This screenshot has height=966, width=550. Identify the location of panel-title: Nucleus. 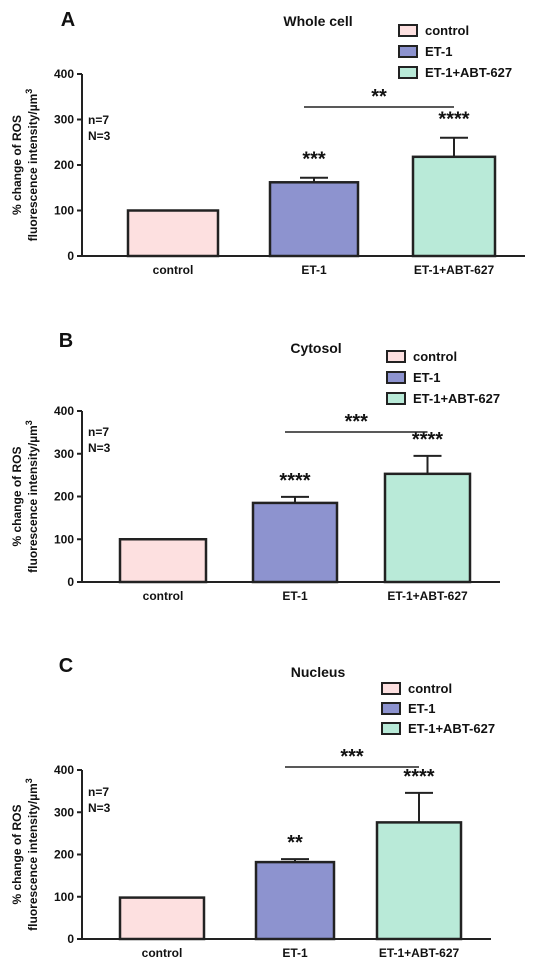
(318, 672).